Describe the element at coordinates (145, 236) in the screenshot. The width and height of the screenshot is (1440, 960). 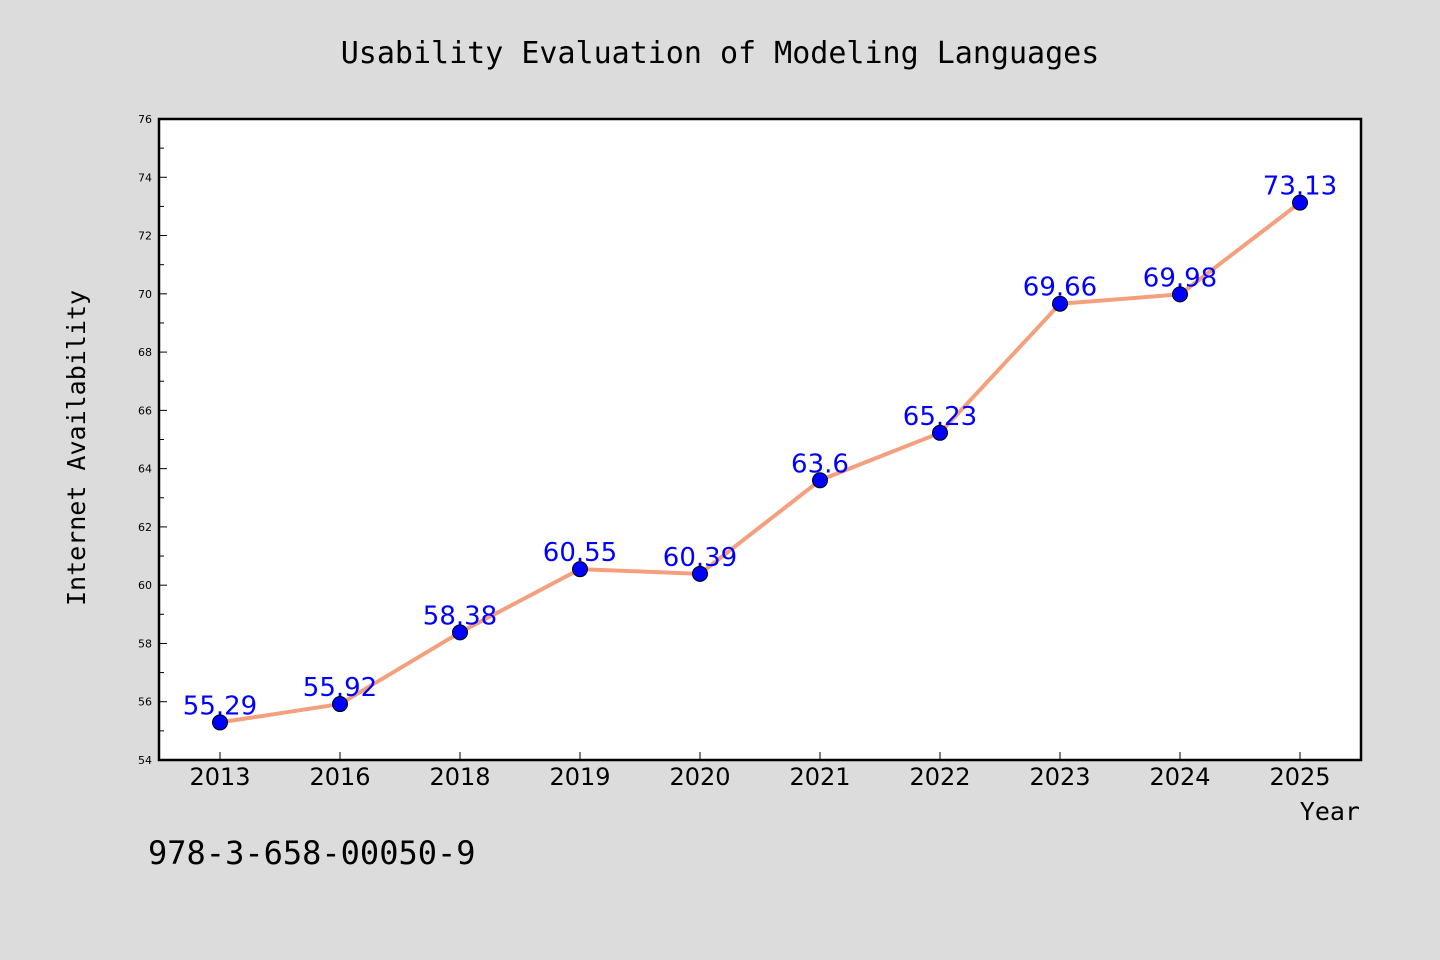
I see `y-tick-label: 72` at that location.